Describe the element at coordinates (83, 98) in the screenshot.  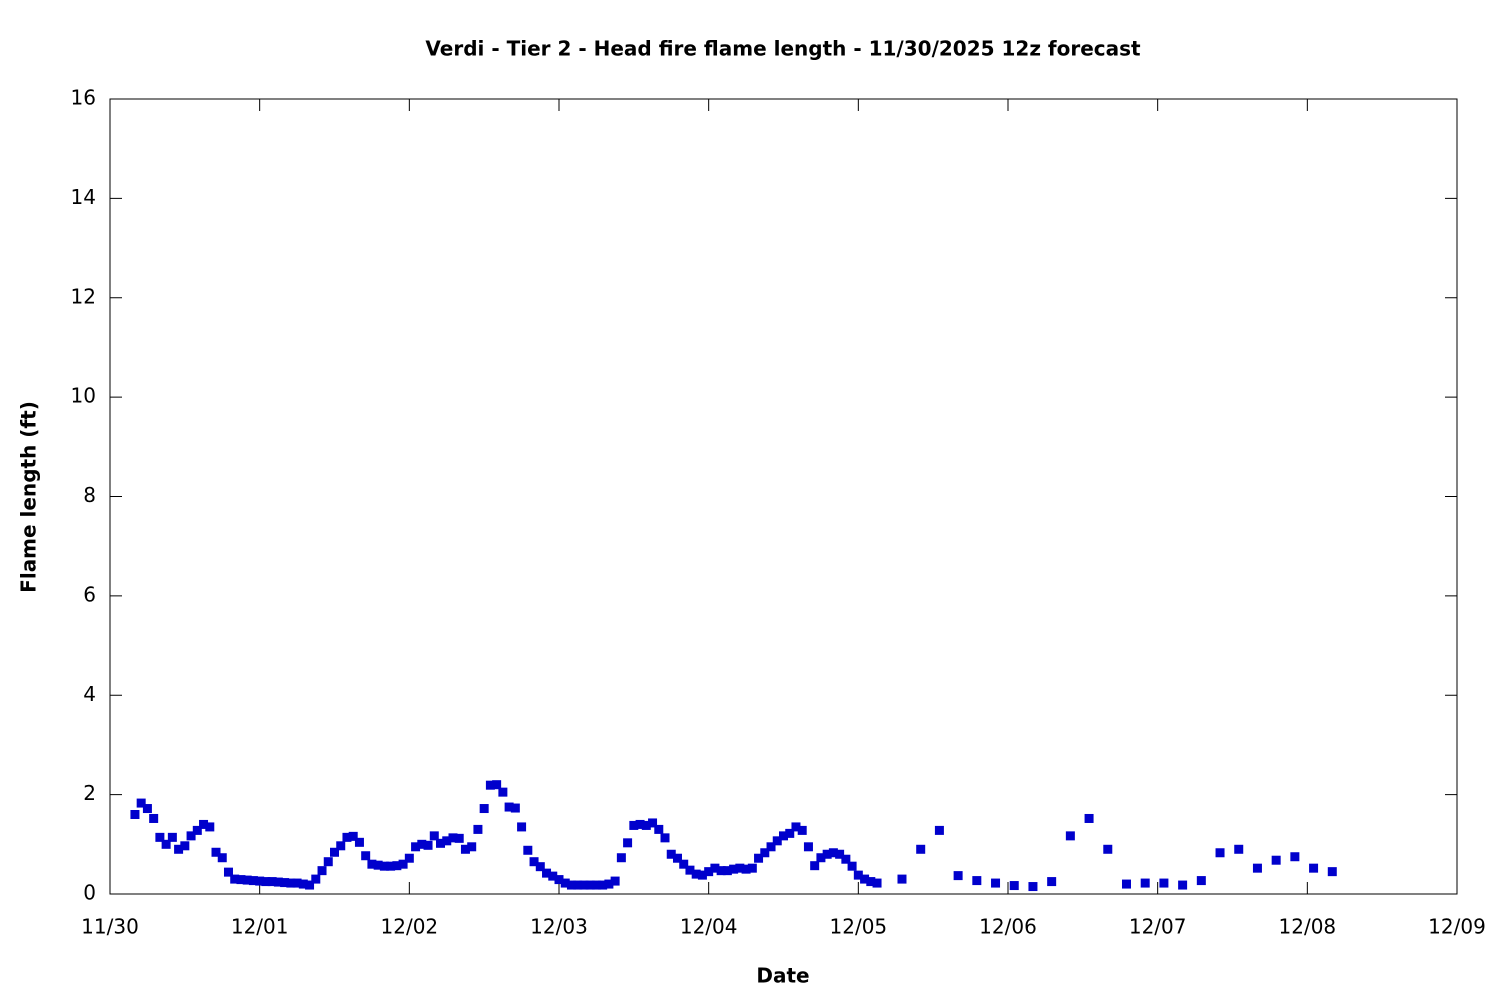
I see `y-tick-label: 16` at that location.